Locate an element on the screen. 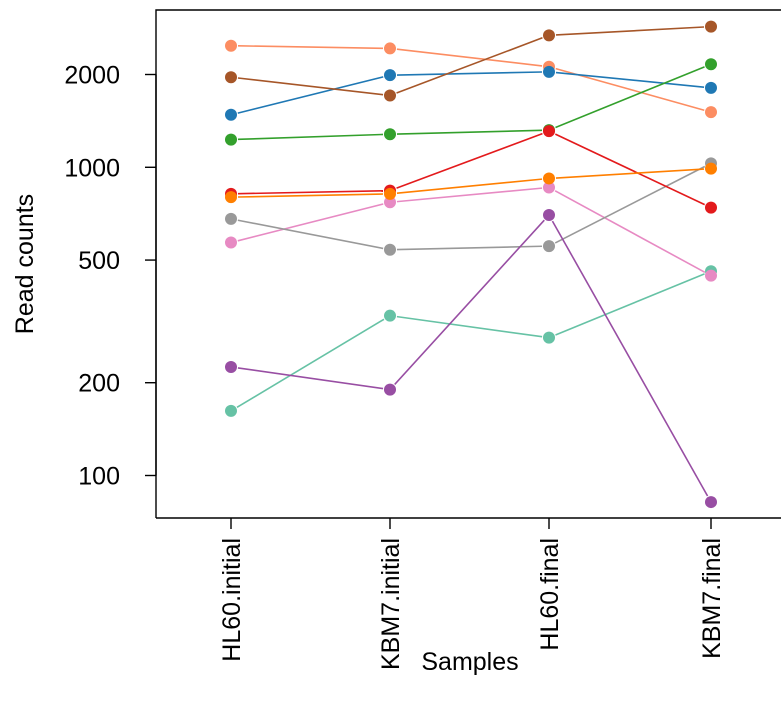 This screenshot has width=781, height=715. series-11-point-HL60.initial is located at coordinates (231, 366).